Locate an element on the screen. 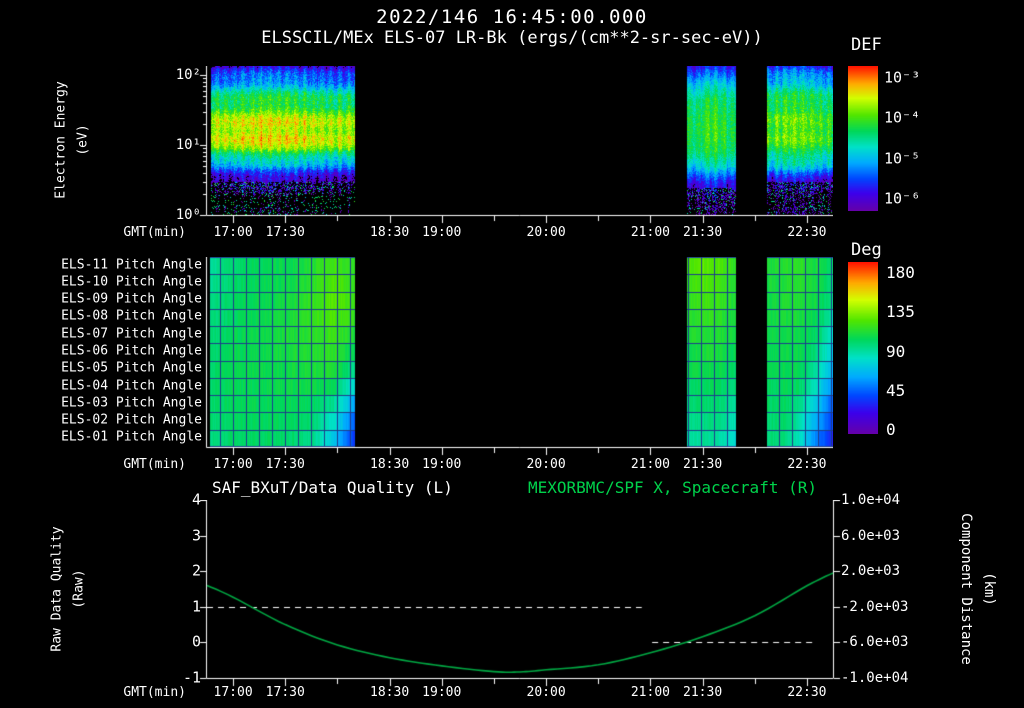 The width and height of the screenshot is (1024, 708). lineplot-xtick-label: 19:00 is located at coordinates (442, 692).